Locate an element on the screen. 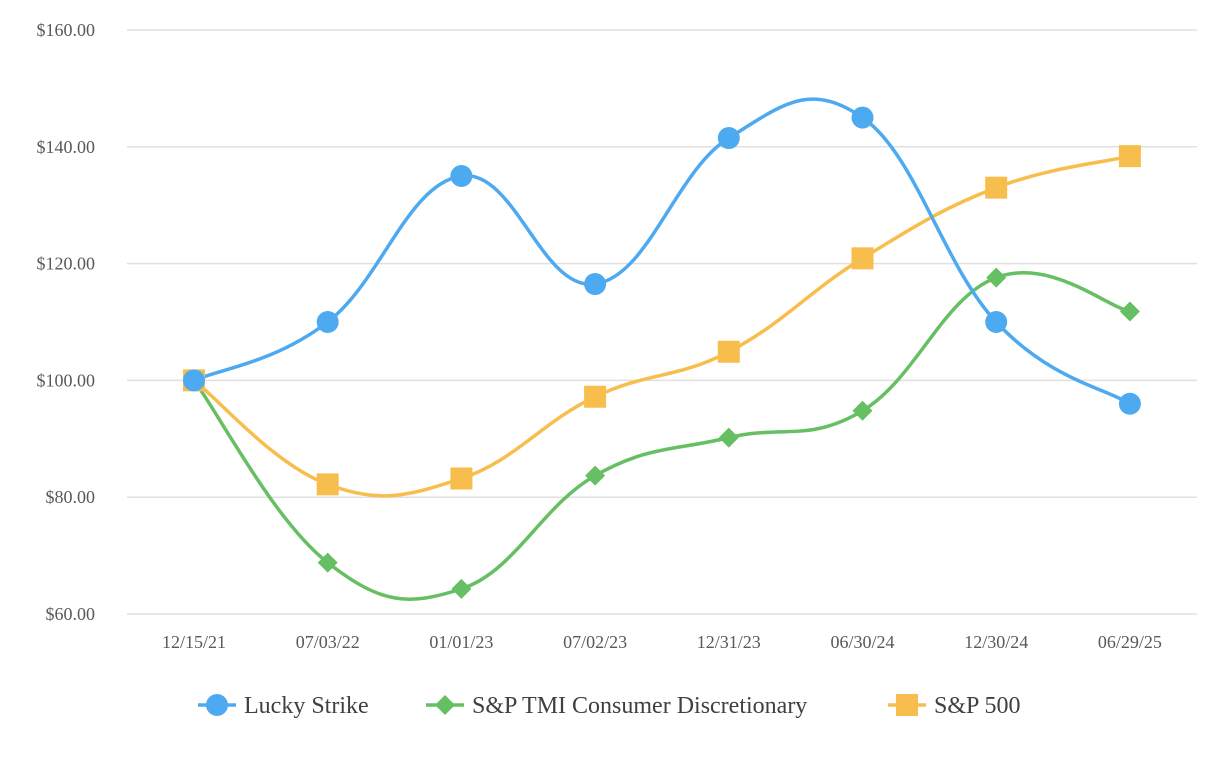 This screenshot has height=760, width=1226. y-axis: $60.00 $80.00 $100.00 $120.00 $140.00 $160.00 is located at coordinates (66, 322).